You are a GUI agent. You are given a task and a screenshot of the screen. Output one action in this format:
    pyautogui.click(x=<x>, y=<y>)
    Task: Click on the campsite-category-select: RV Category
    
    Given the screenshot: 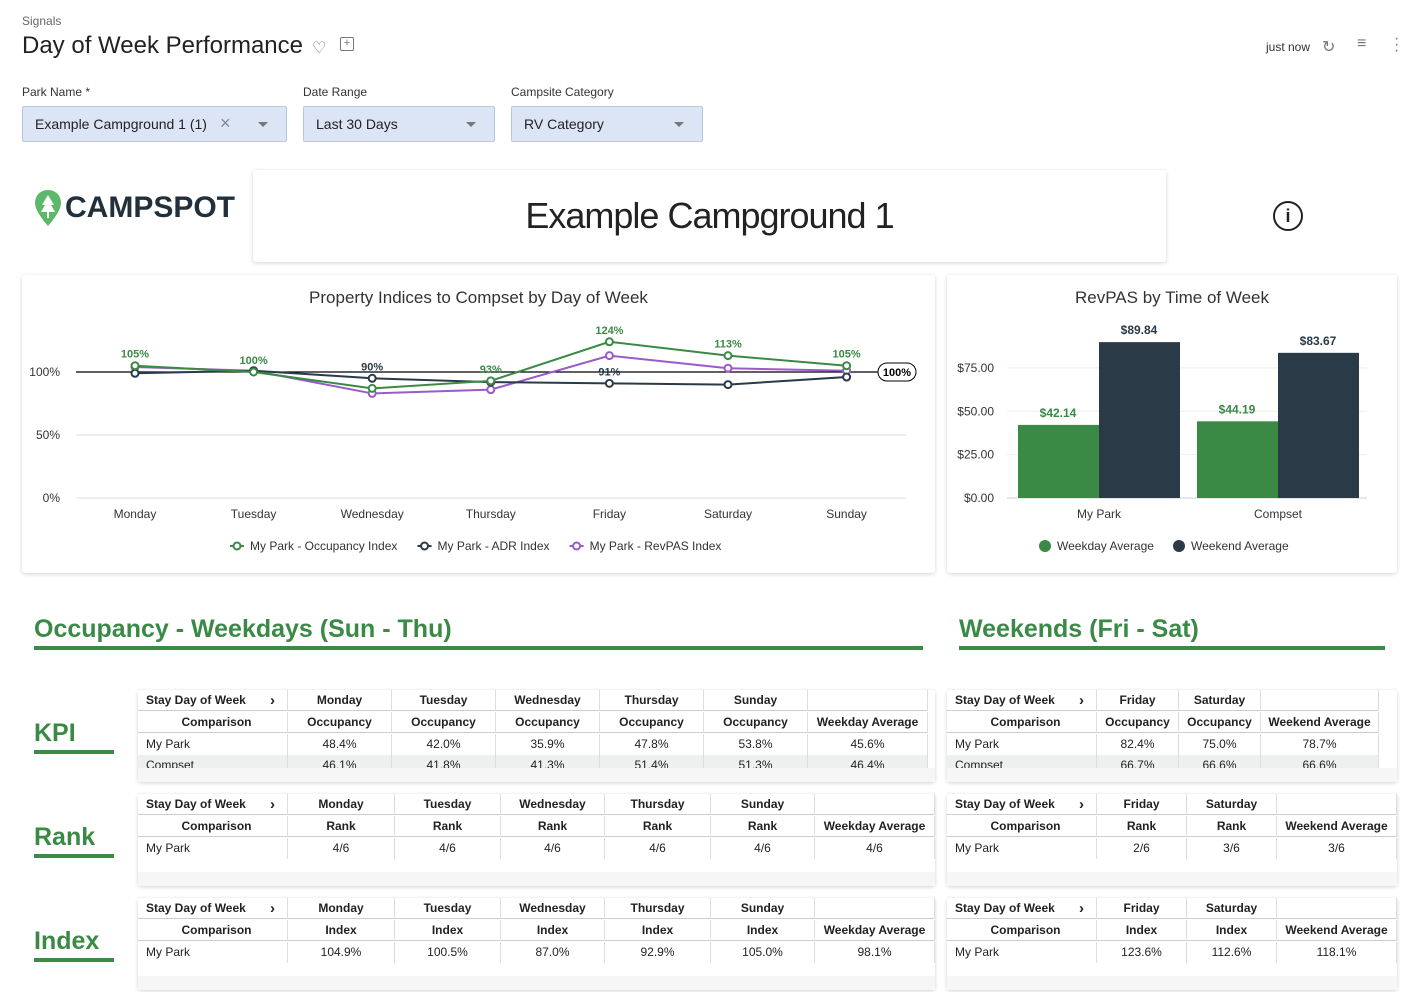 What is the action you would take?
    pyautogui.click(x=607, y=124)
    